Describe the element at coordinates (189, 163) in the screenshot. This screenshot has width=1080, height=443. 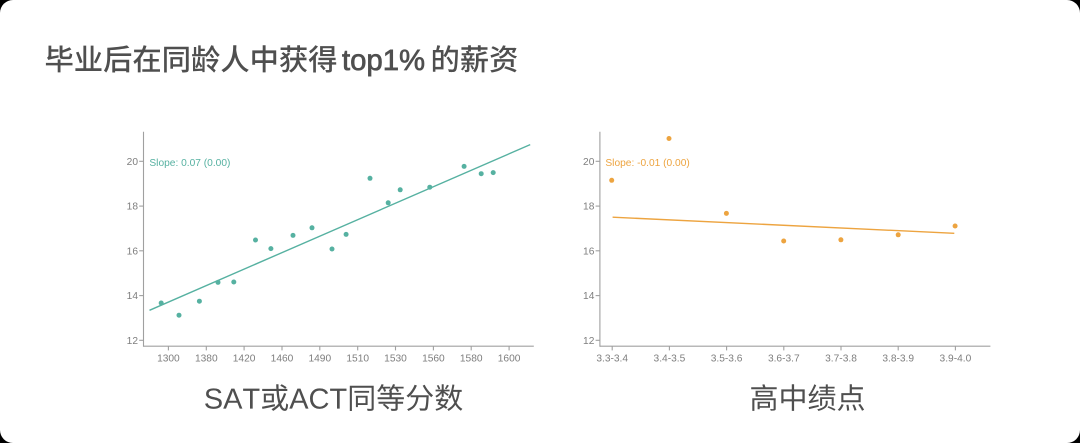
I see `svg-text: Slope: 0.07 (0.00)` at that location.